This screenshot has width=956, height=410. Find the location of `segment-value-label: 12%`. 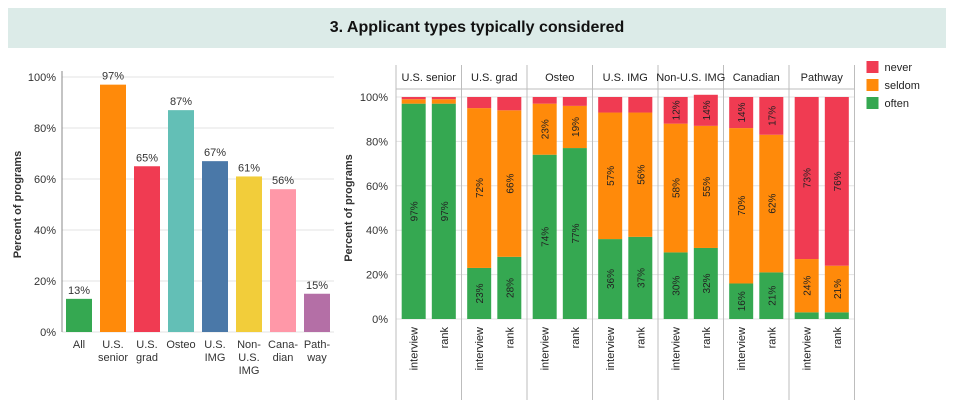

segment-value-label: 12% is located at coordinates (677, 110).